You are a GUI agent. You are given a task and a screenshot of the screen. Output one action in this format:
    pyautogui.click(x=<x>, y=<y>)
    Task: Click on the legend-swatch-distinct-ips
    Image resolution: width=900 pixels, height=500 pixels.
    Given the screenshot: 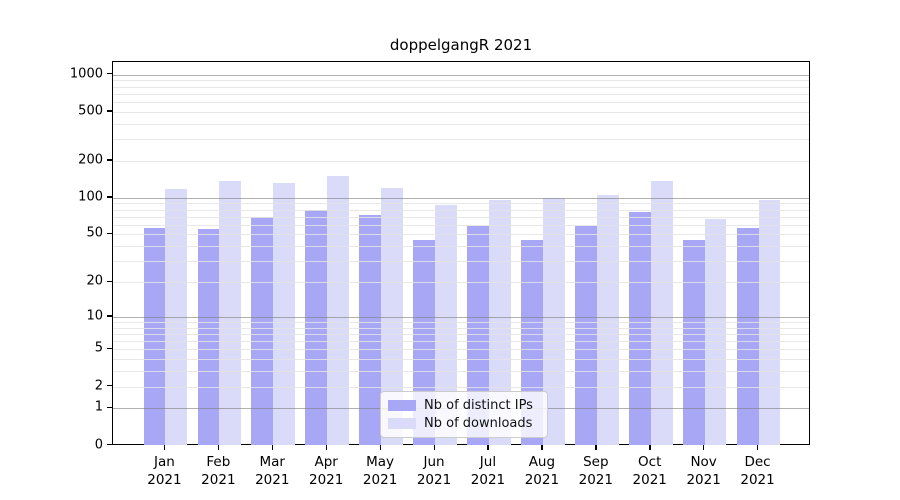 What is the action you would take?
    pyautogui.click(x=402, y=405)
    